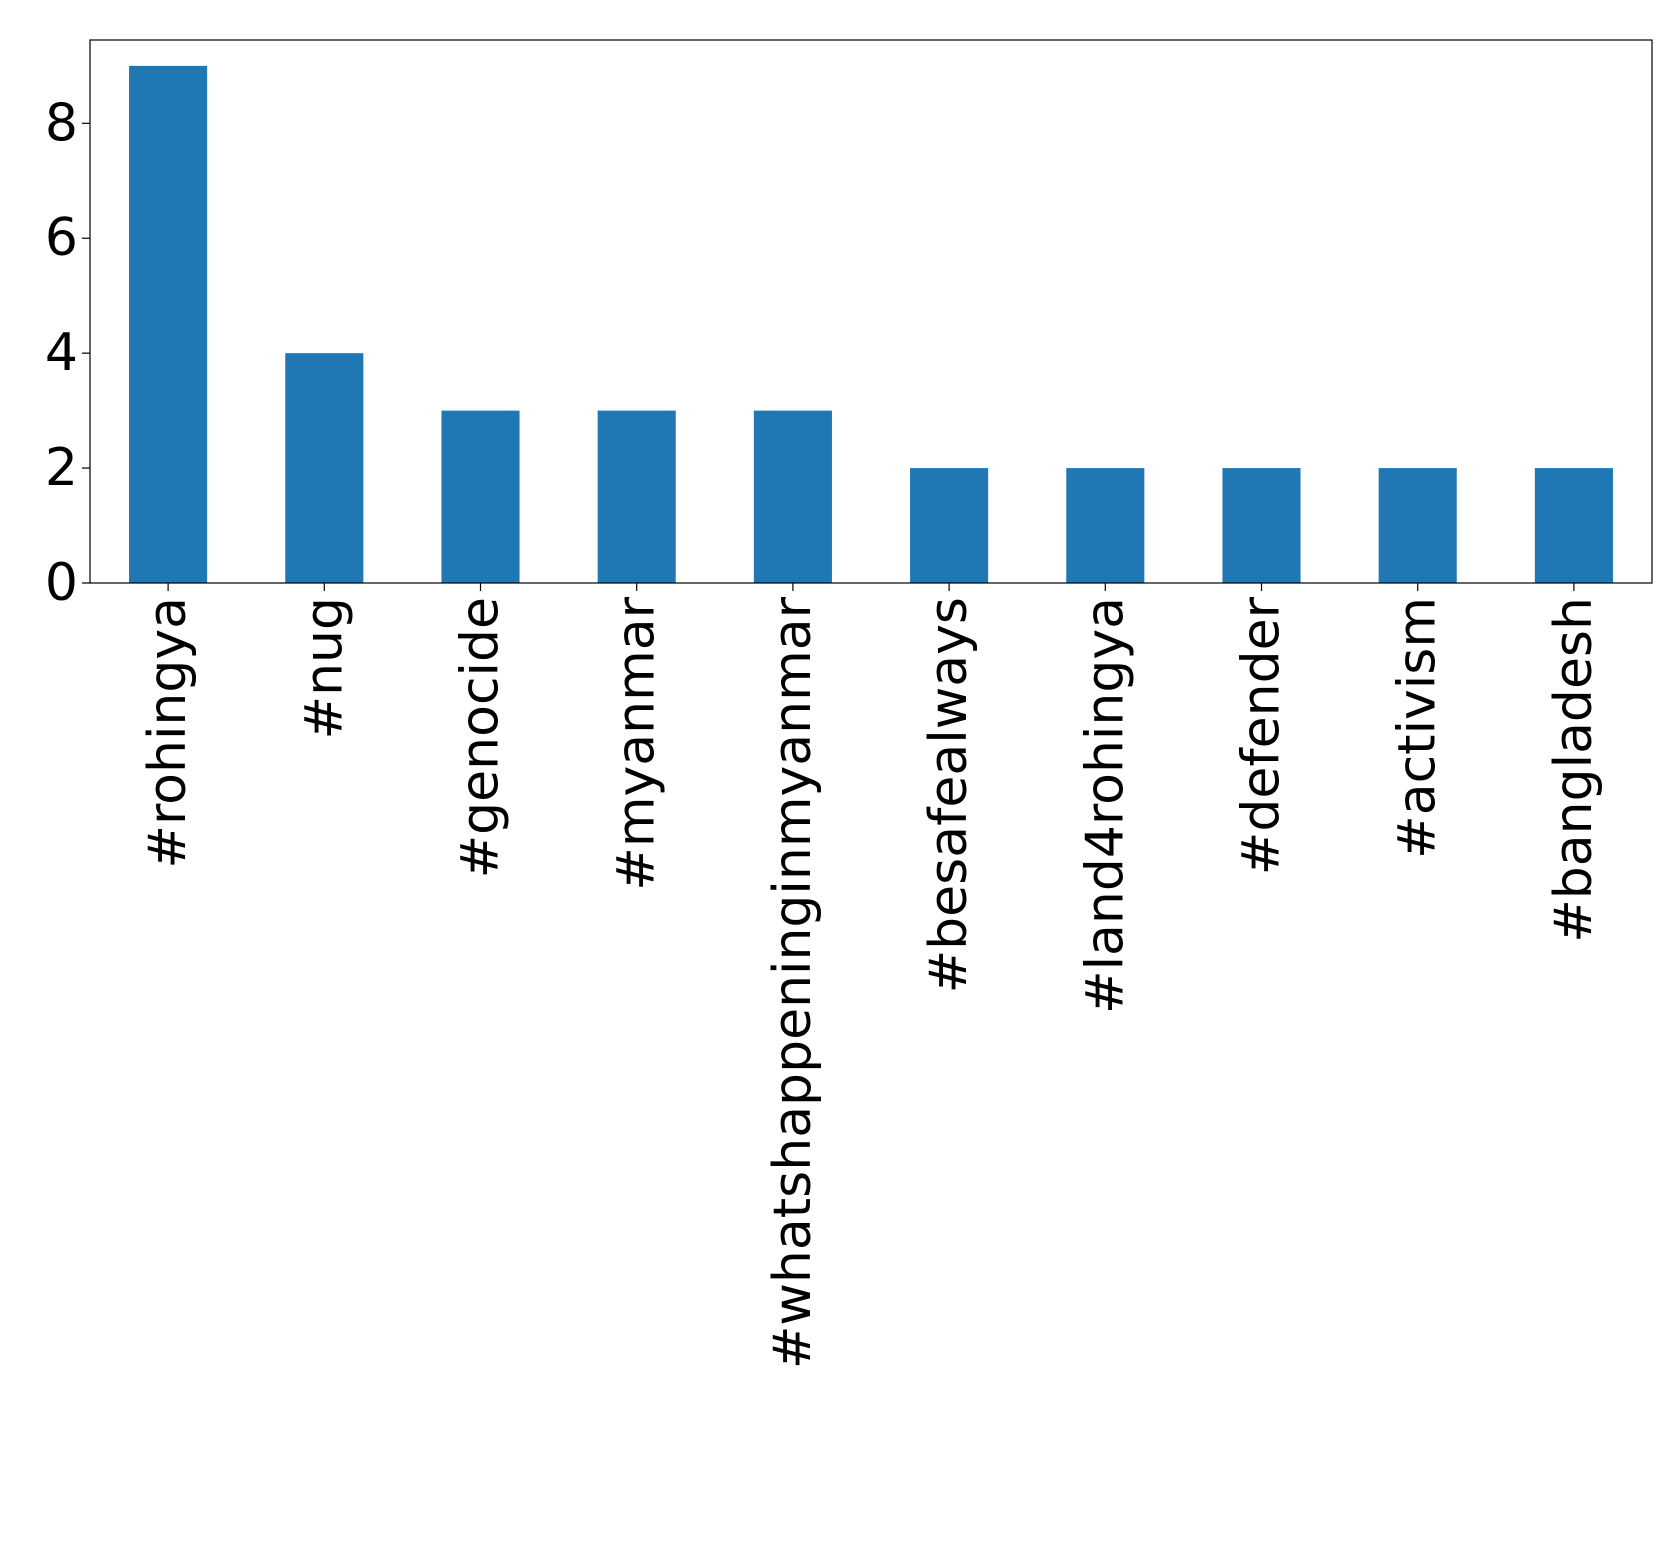 The image size is (1679, 1559). I want to click on x-tick-label: #nug, so click(324, 668).